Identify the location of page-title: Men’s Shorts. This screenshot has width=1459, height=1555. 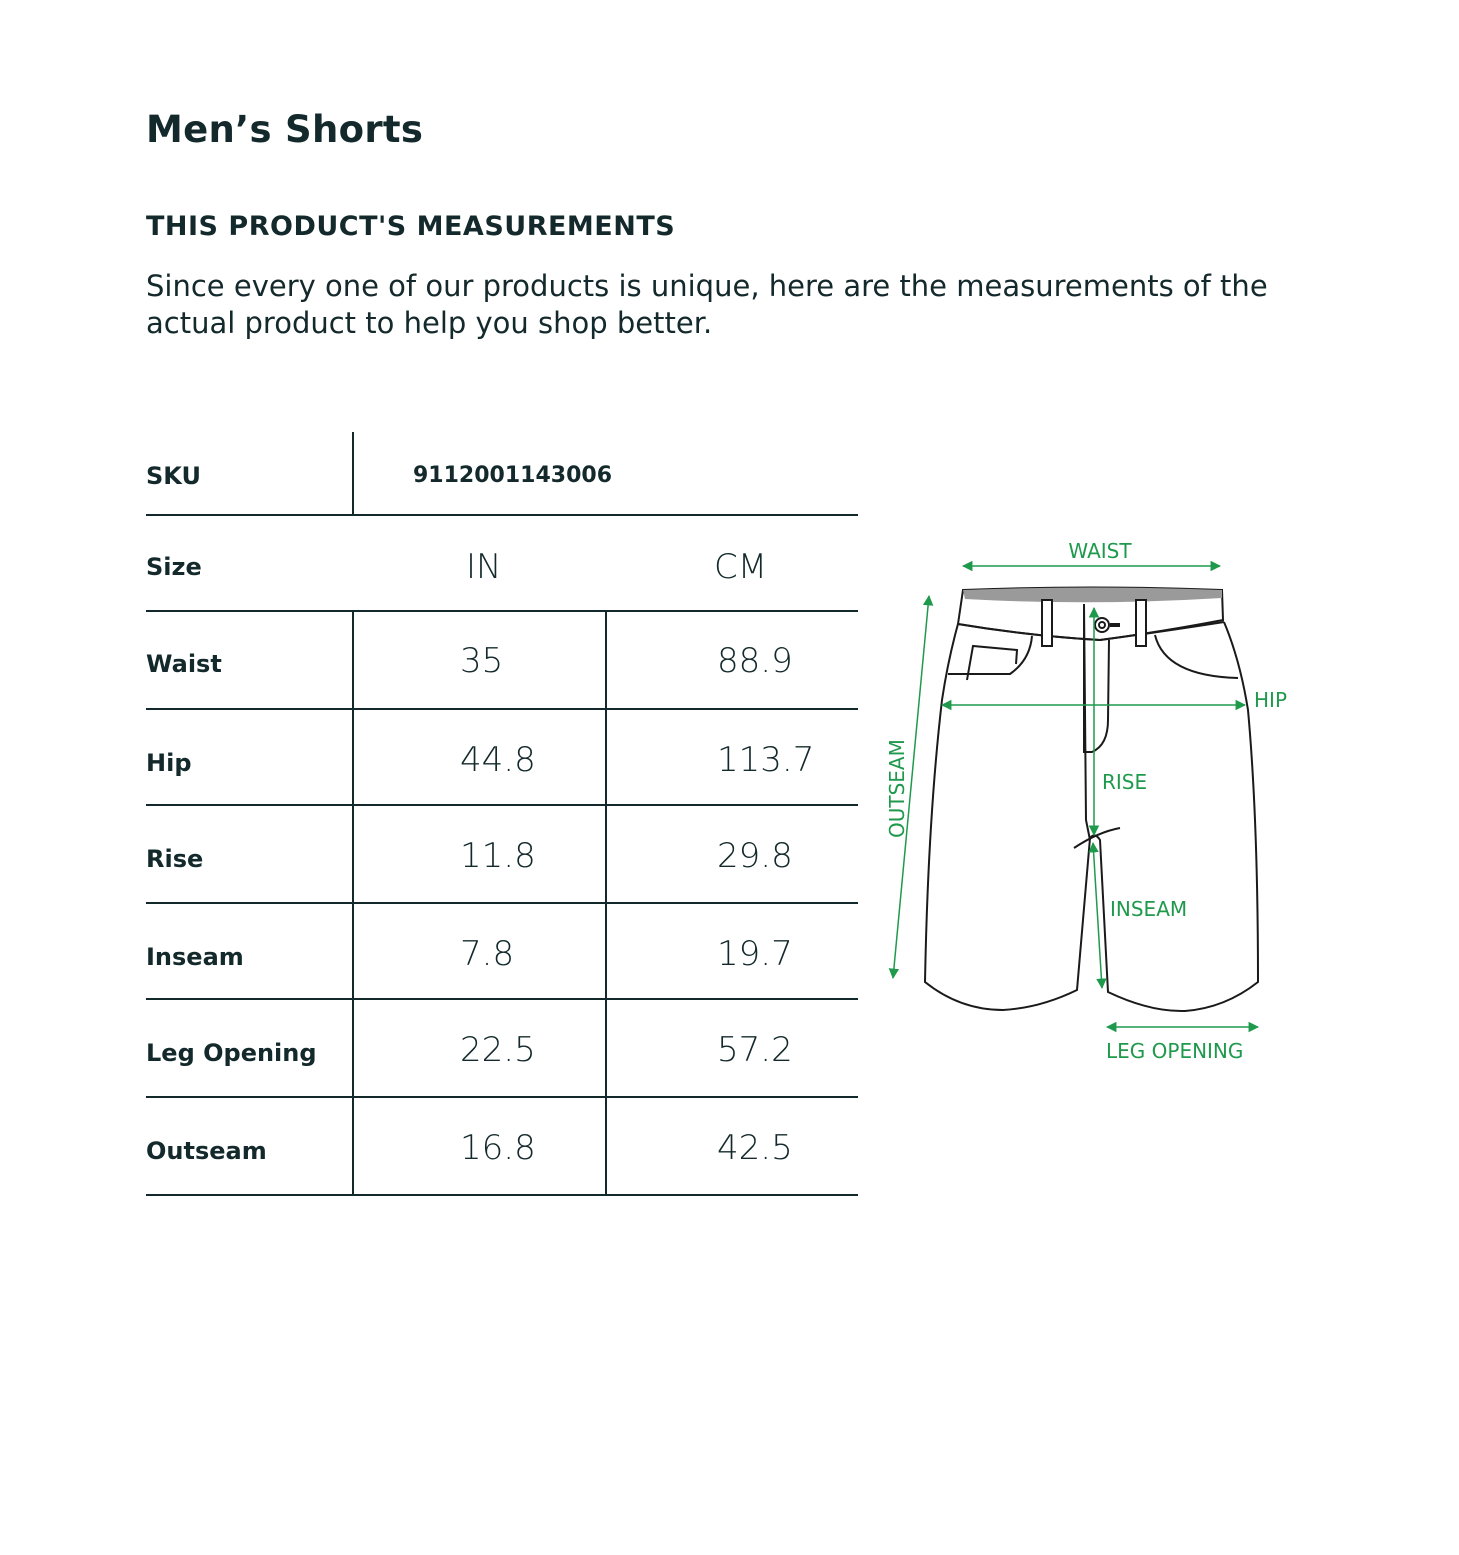
(285, 129).